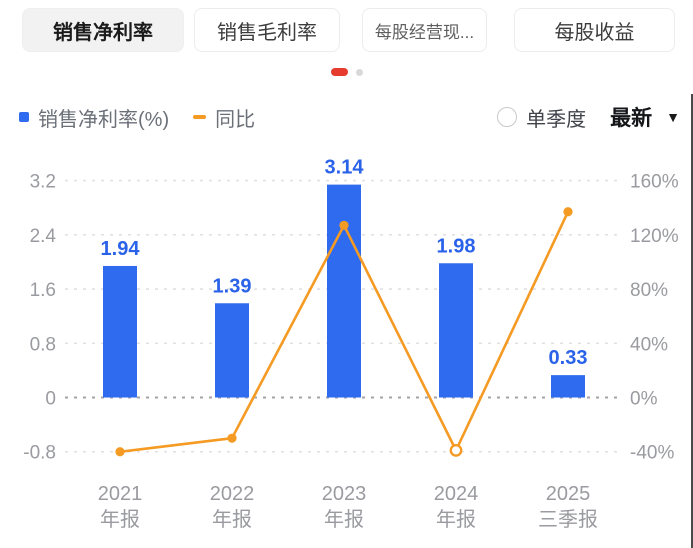  I want to click on svg-text: 2021, so click(120, 494).